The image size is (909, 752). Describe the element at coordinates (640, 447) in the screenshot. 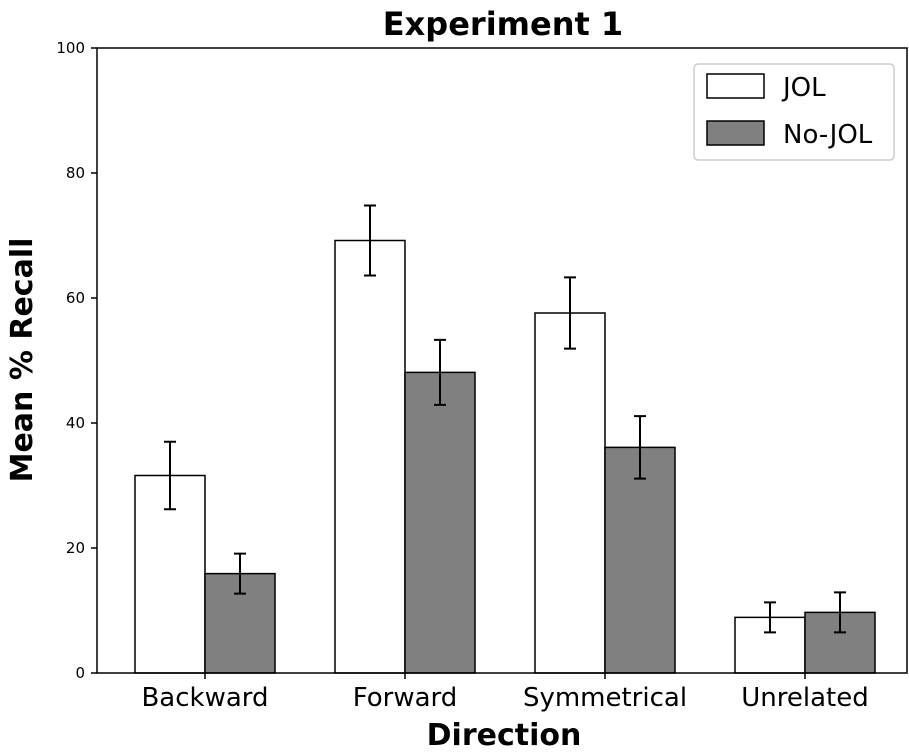

I see `errorbar-no-jol-symmetrical` at that location.